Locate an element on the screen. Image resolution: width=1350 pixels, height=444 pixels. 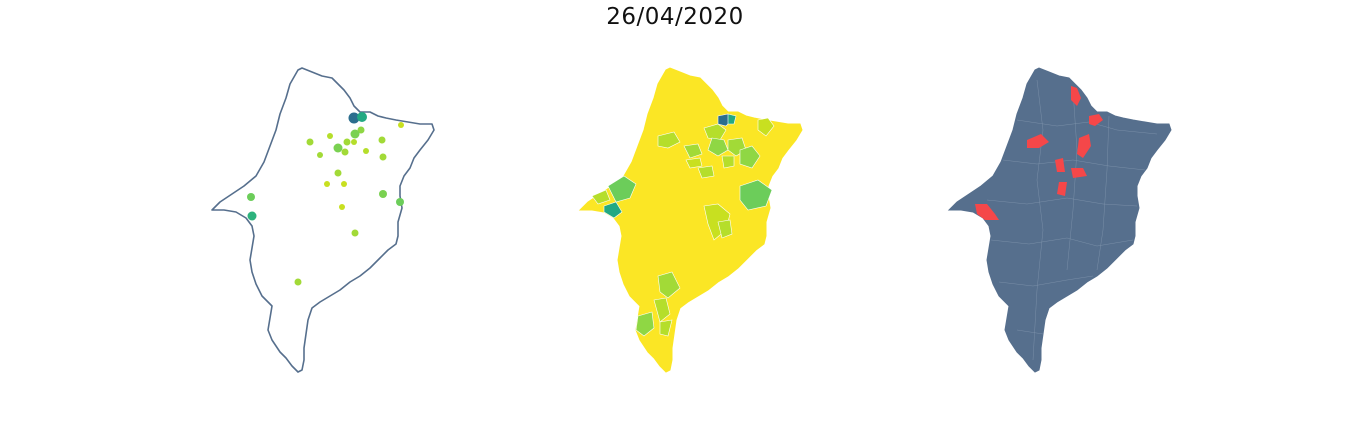
highlight-state is located at coordinates (1059, 220).